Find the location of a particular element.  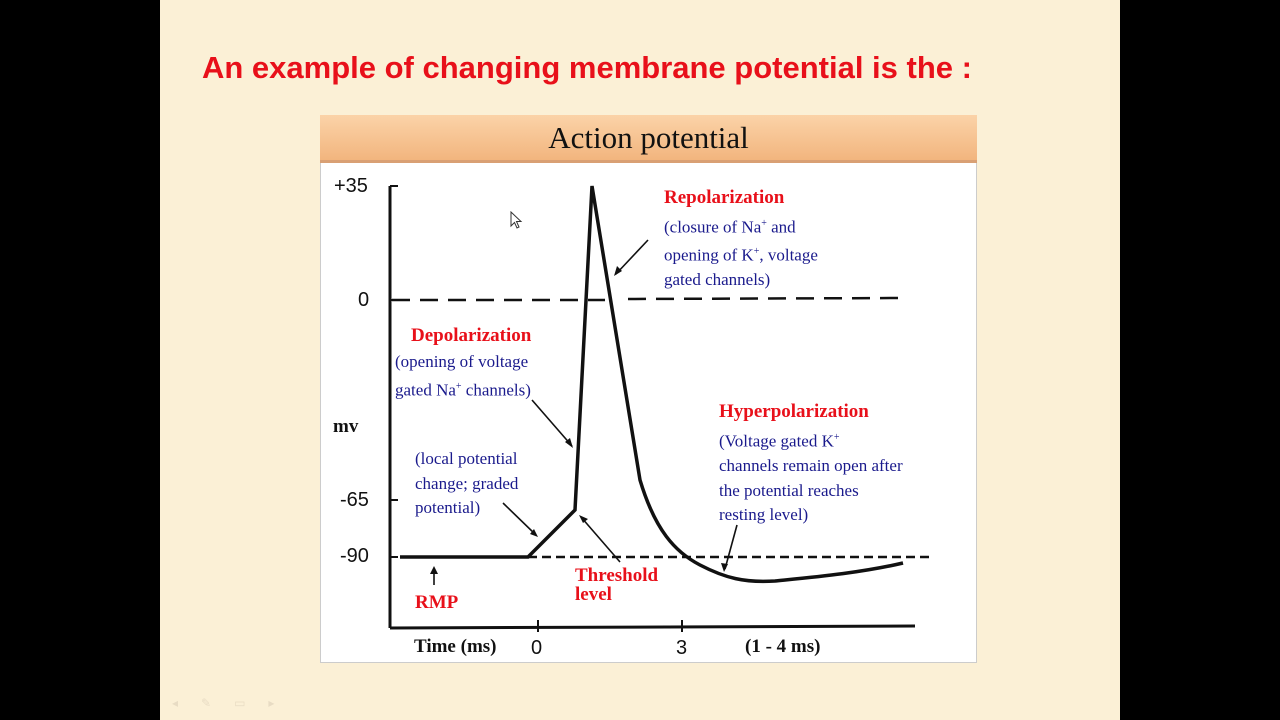

y-tick-label: 0 is located at coordinates (364, 300).